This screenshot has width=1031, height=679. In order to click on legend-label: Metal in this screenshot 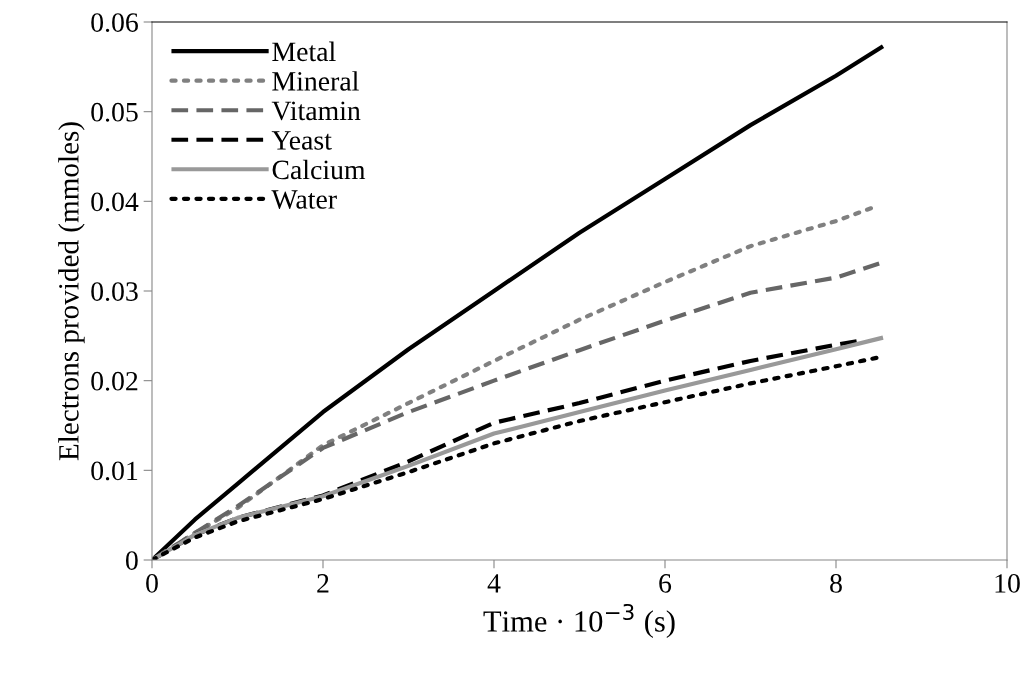, I will do `click(304, 51)`.